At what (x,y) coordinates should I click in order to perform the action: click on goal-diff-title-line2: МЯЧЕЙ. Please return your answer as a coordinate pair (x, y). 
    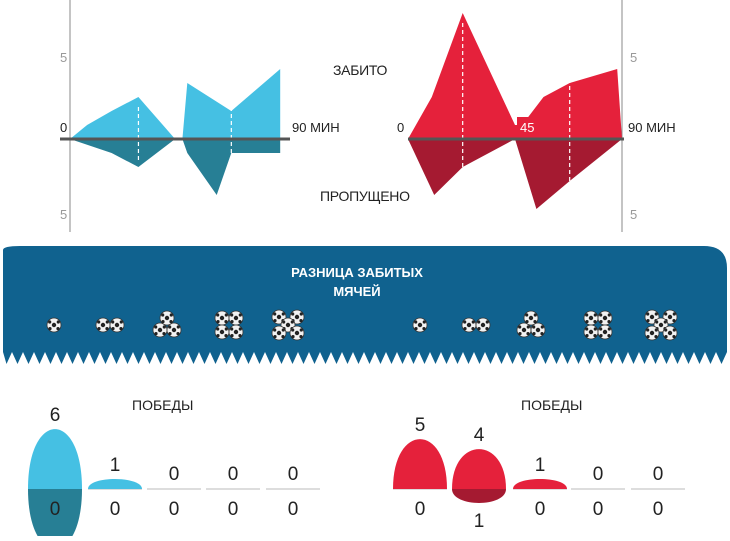
    Looking at the image, I should click on (356, 291).